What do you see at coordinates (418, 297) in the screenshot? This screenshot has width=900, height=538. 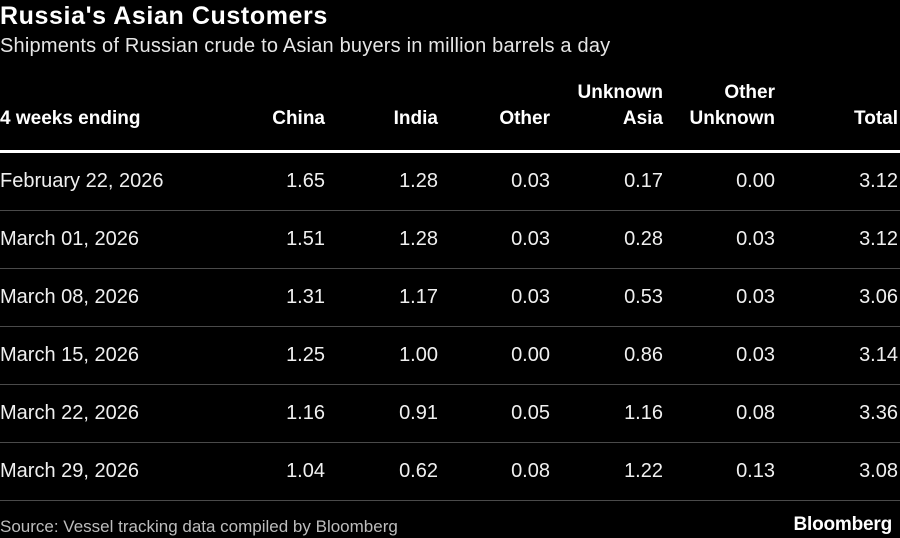 I see `cell-india: 1.17` at bounding box center [418, 297].